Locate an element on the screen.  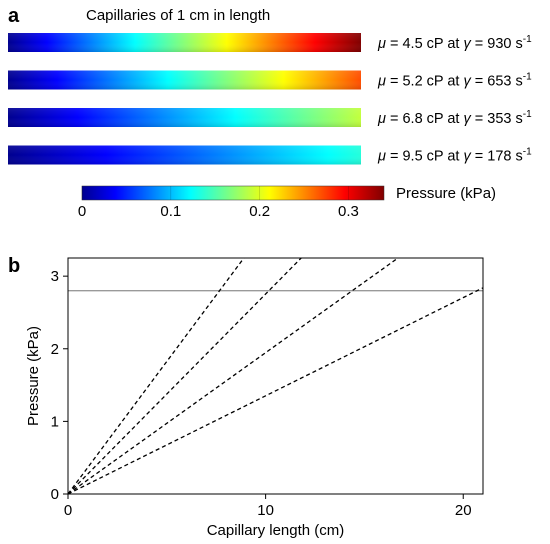
colorbar-tick-label: 0.3 is located at coordinates (348, 211).